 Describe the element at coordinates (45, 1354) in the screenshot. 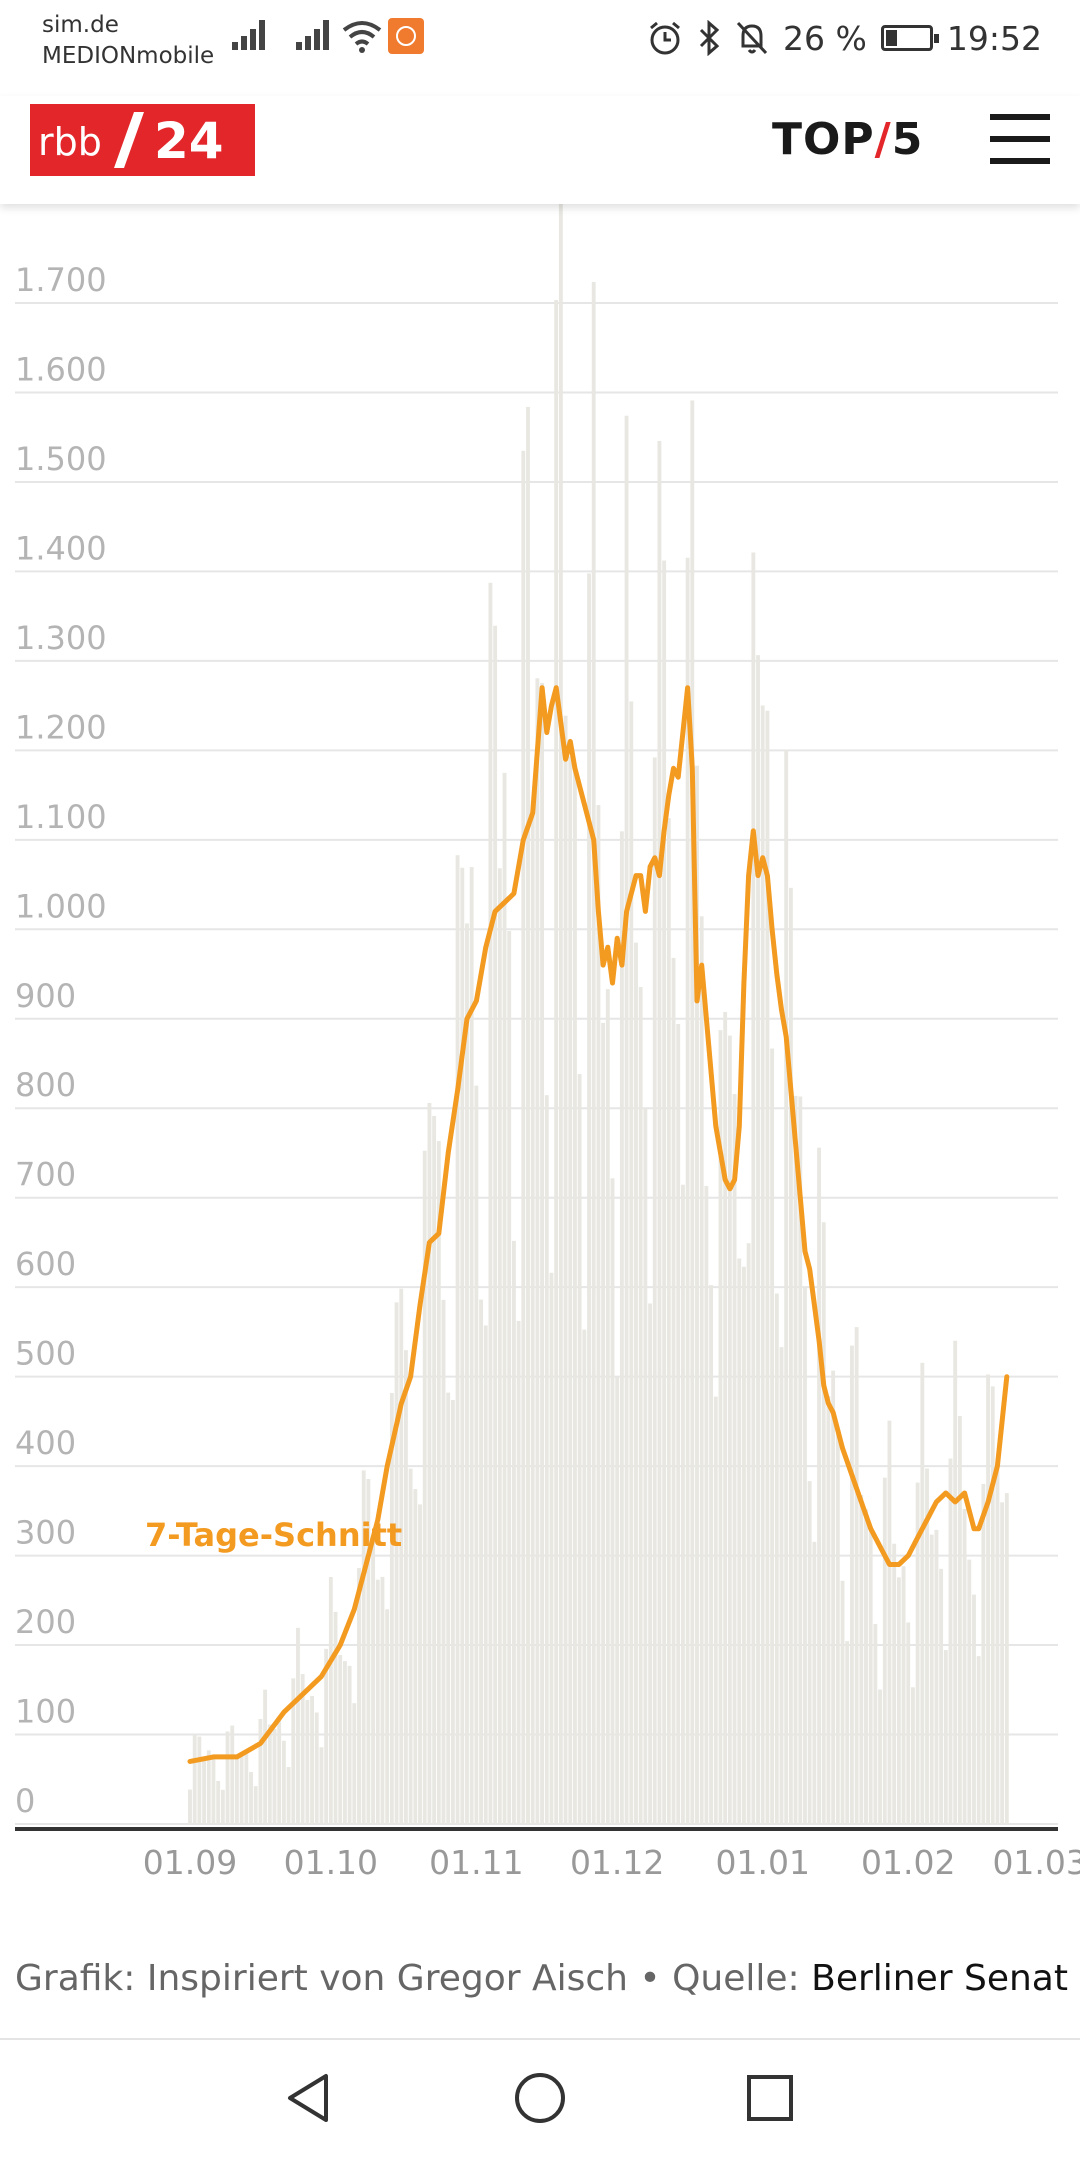

I see `y-tick-label: 500` at that location.